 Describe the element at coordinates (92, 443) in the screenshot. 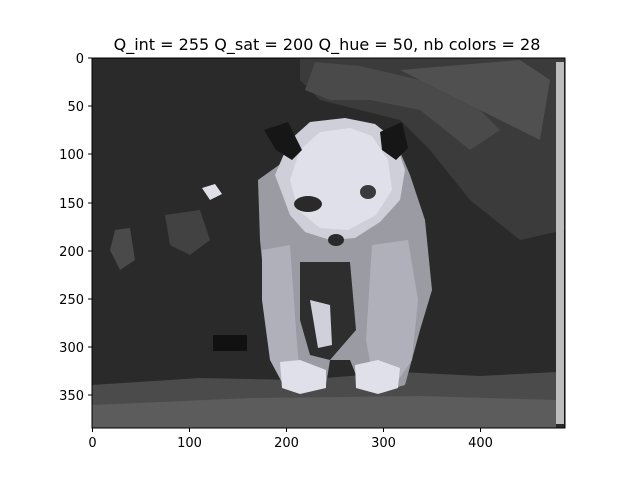

I see `x-tick-label: 0` at that location.